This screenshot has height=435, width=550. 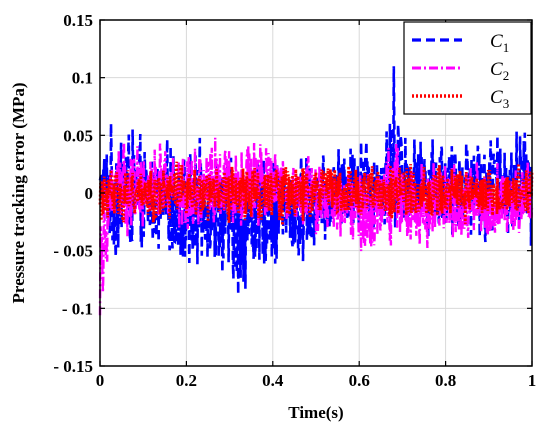 I want to click on legend-subscript: 1, so click(x=506, y=47).